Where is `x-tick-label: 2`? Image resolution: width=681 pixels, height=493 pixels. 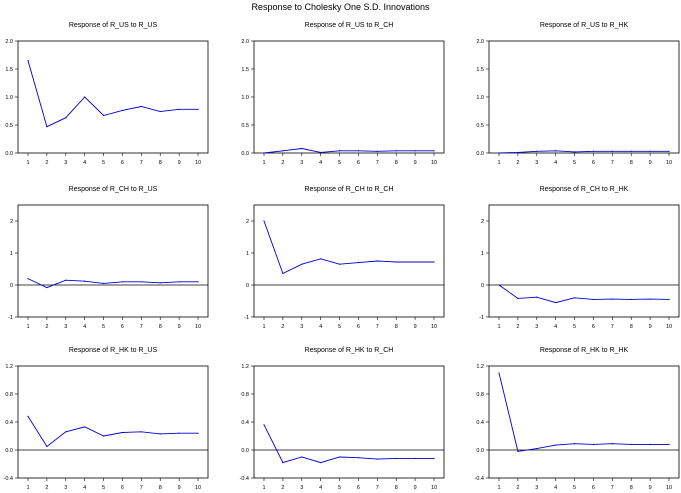 x-tick-label: 2 is located at coordinates (46, 327).